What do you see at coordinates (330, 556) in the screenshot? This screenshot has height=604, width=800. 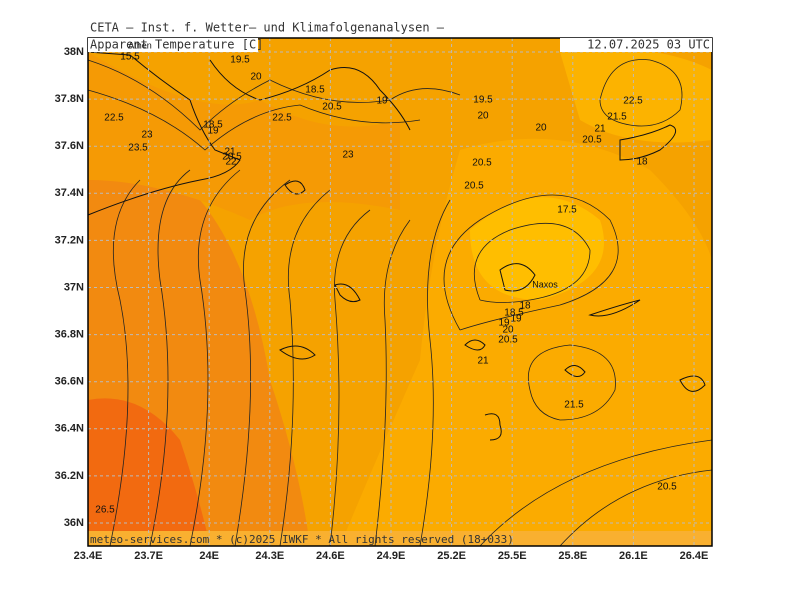 I see `lon-tick-label: 24.6E` at bounding box center [330, 556].